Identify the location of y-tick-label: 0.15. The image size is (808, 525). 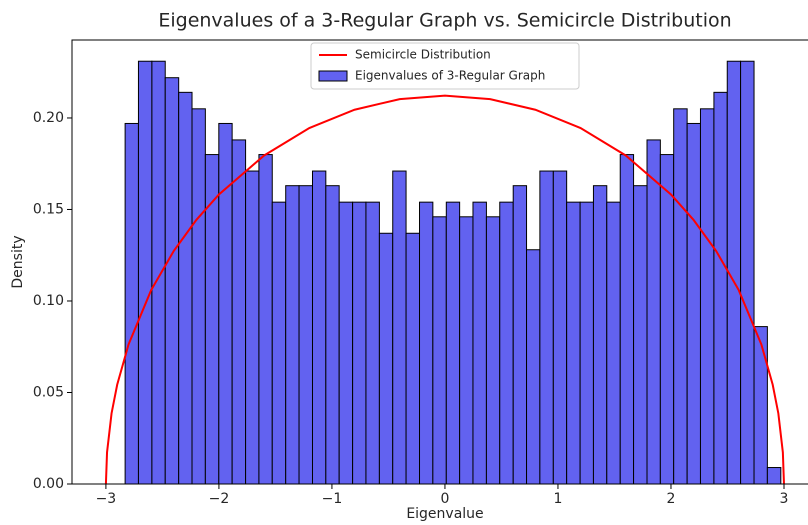
(48, 209).